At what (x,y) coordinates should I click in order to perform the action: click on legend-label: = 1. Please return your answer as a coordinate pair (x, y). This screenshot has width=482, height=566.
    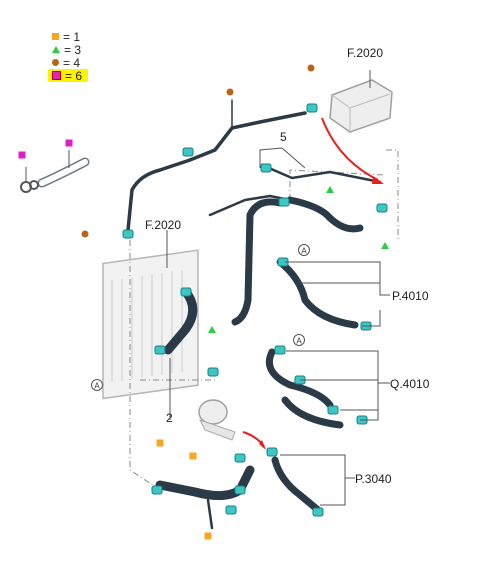
    Looking at the image, I should click on (72, 36).